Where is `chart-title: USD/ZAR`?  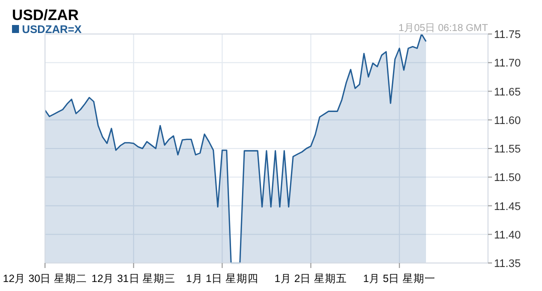
chart-title: USD/ZAR is located at coordinates (45, 15).